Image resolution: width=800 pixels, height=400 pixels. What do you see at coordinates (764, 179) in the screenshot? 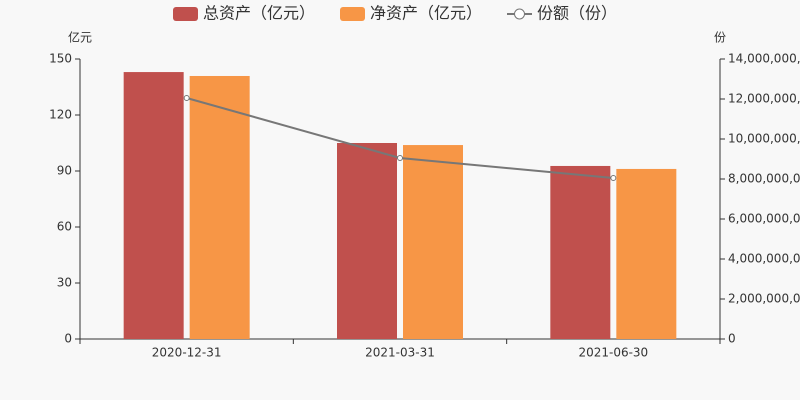
I see `y2-tick-label: 8,000,000,000` at bounding box center [764, 179].